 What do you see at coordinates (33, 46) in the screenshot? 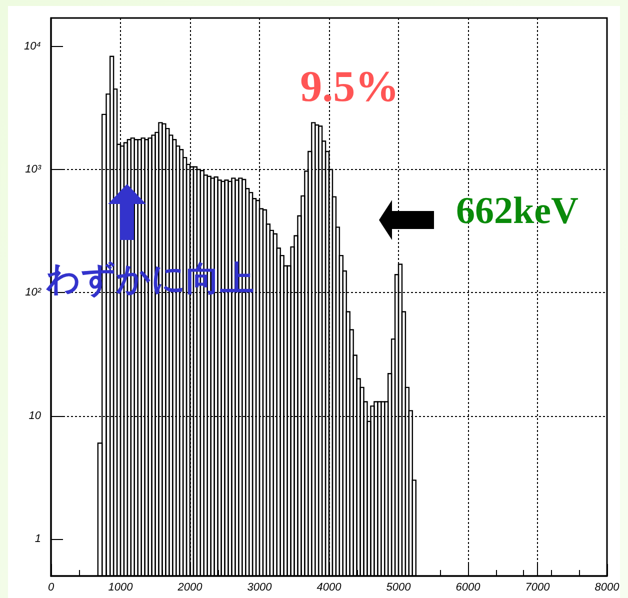
I see `y-tick-label: 10⁴` at bounding box center [33, 46].